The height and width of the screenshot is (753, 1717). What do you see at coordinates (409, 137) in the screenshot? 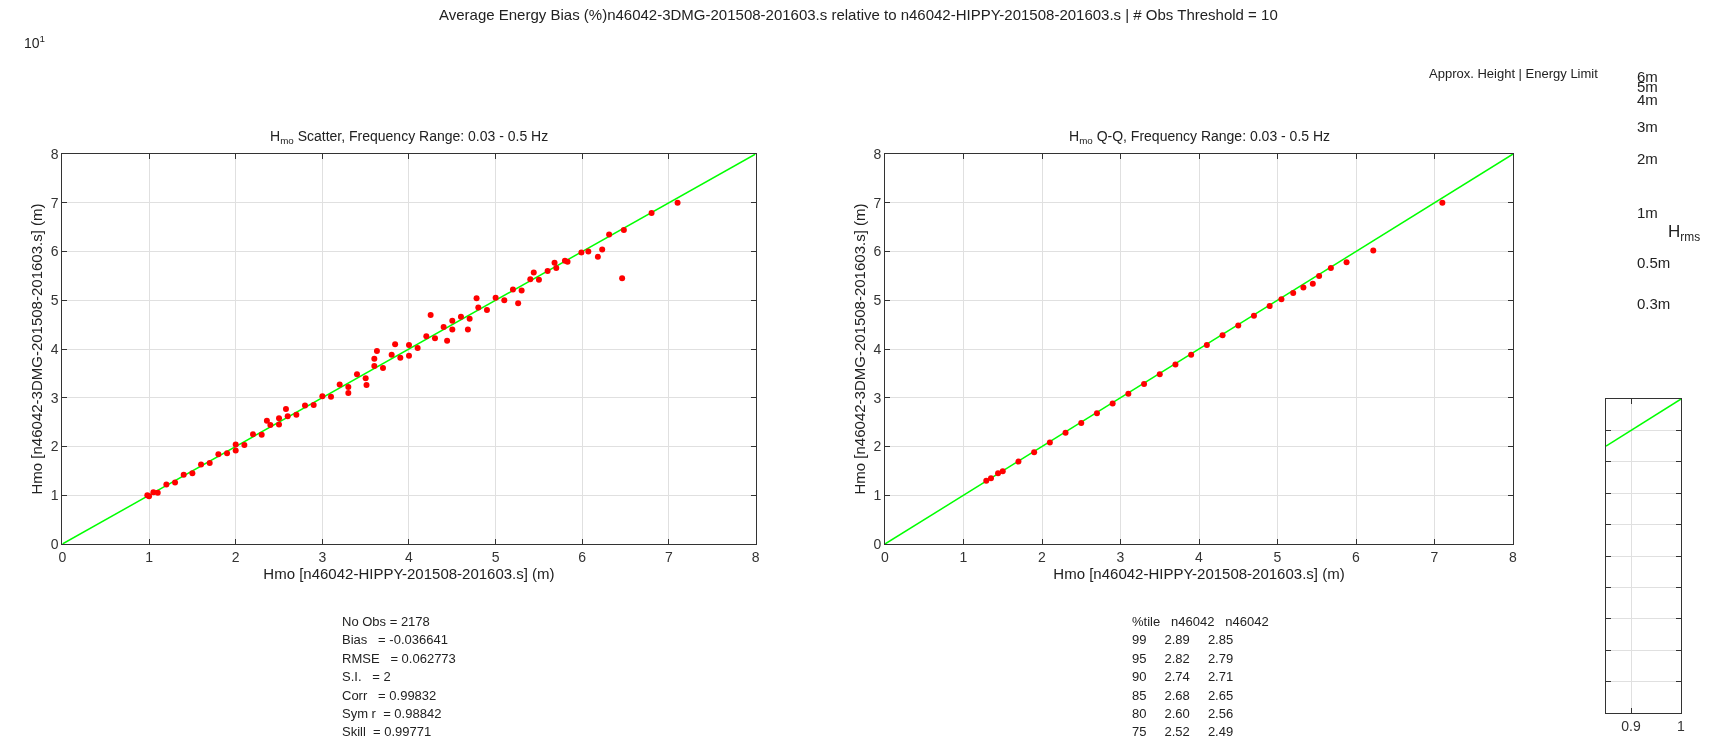
I see `chart-title: H$_{mo}$ Scatter, Frequency Range: 0.03 - 0.5 Hz` at bounding box center [409, 137].